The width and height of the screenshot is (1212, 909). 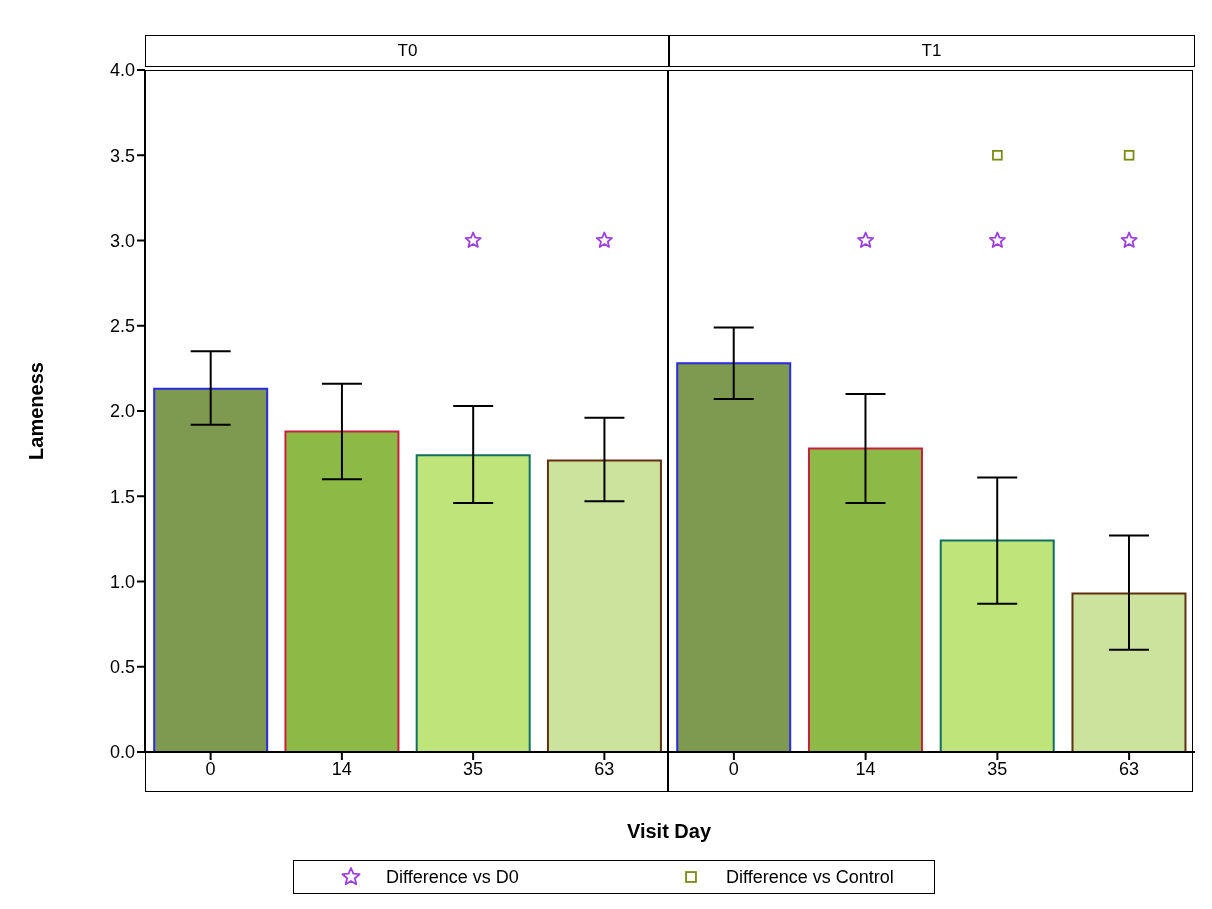 What do you see at coordinates (122, 581) in the screenshot?
I see `y-tick-label: 1.0` at bounding box center [122, 581].